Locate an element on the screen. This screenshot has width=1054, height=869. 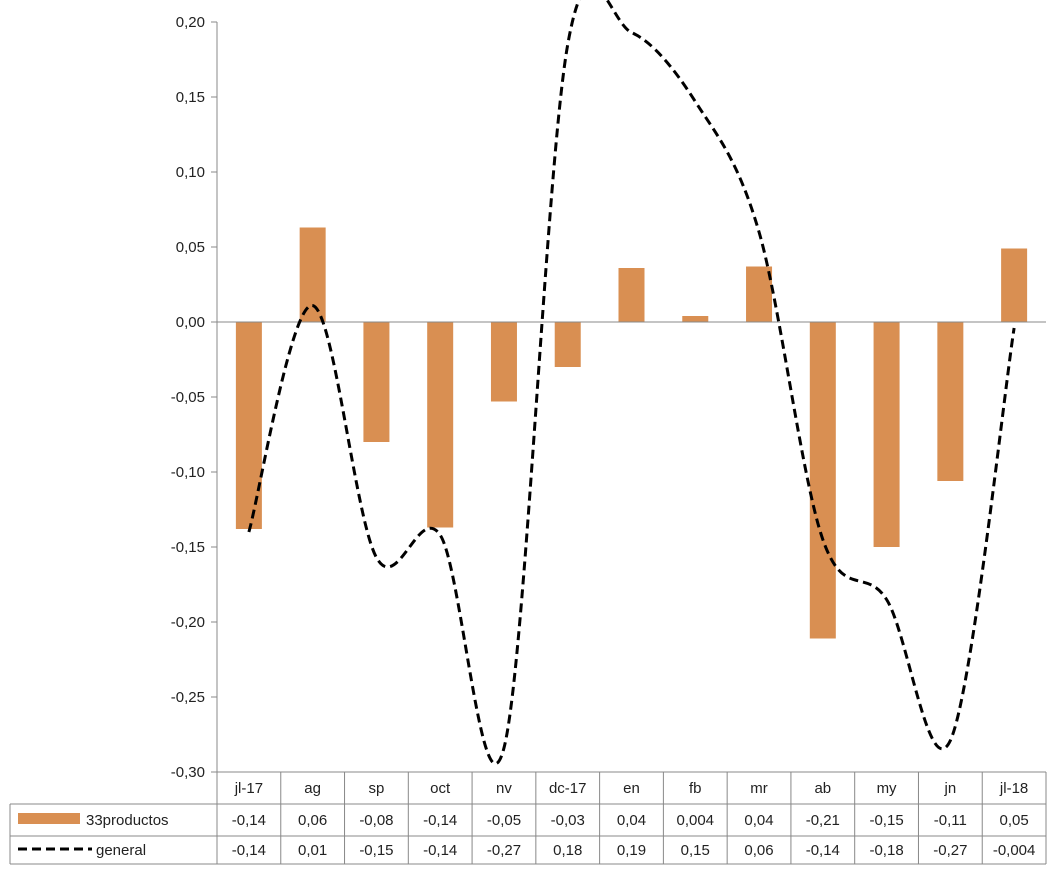
legend-swatch-33productos is located at coordinates (49, 818).